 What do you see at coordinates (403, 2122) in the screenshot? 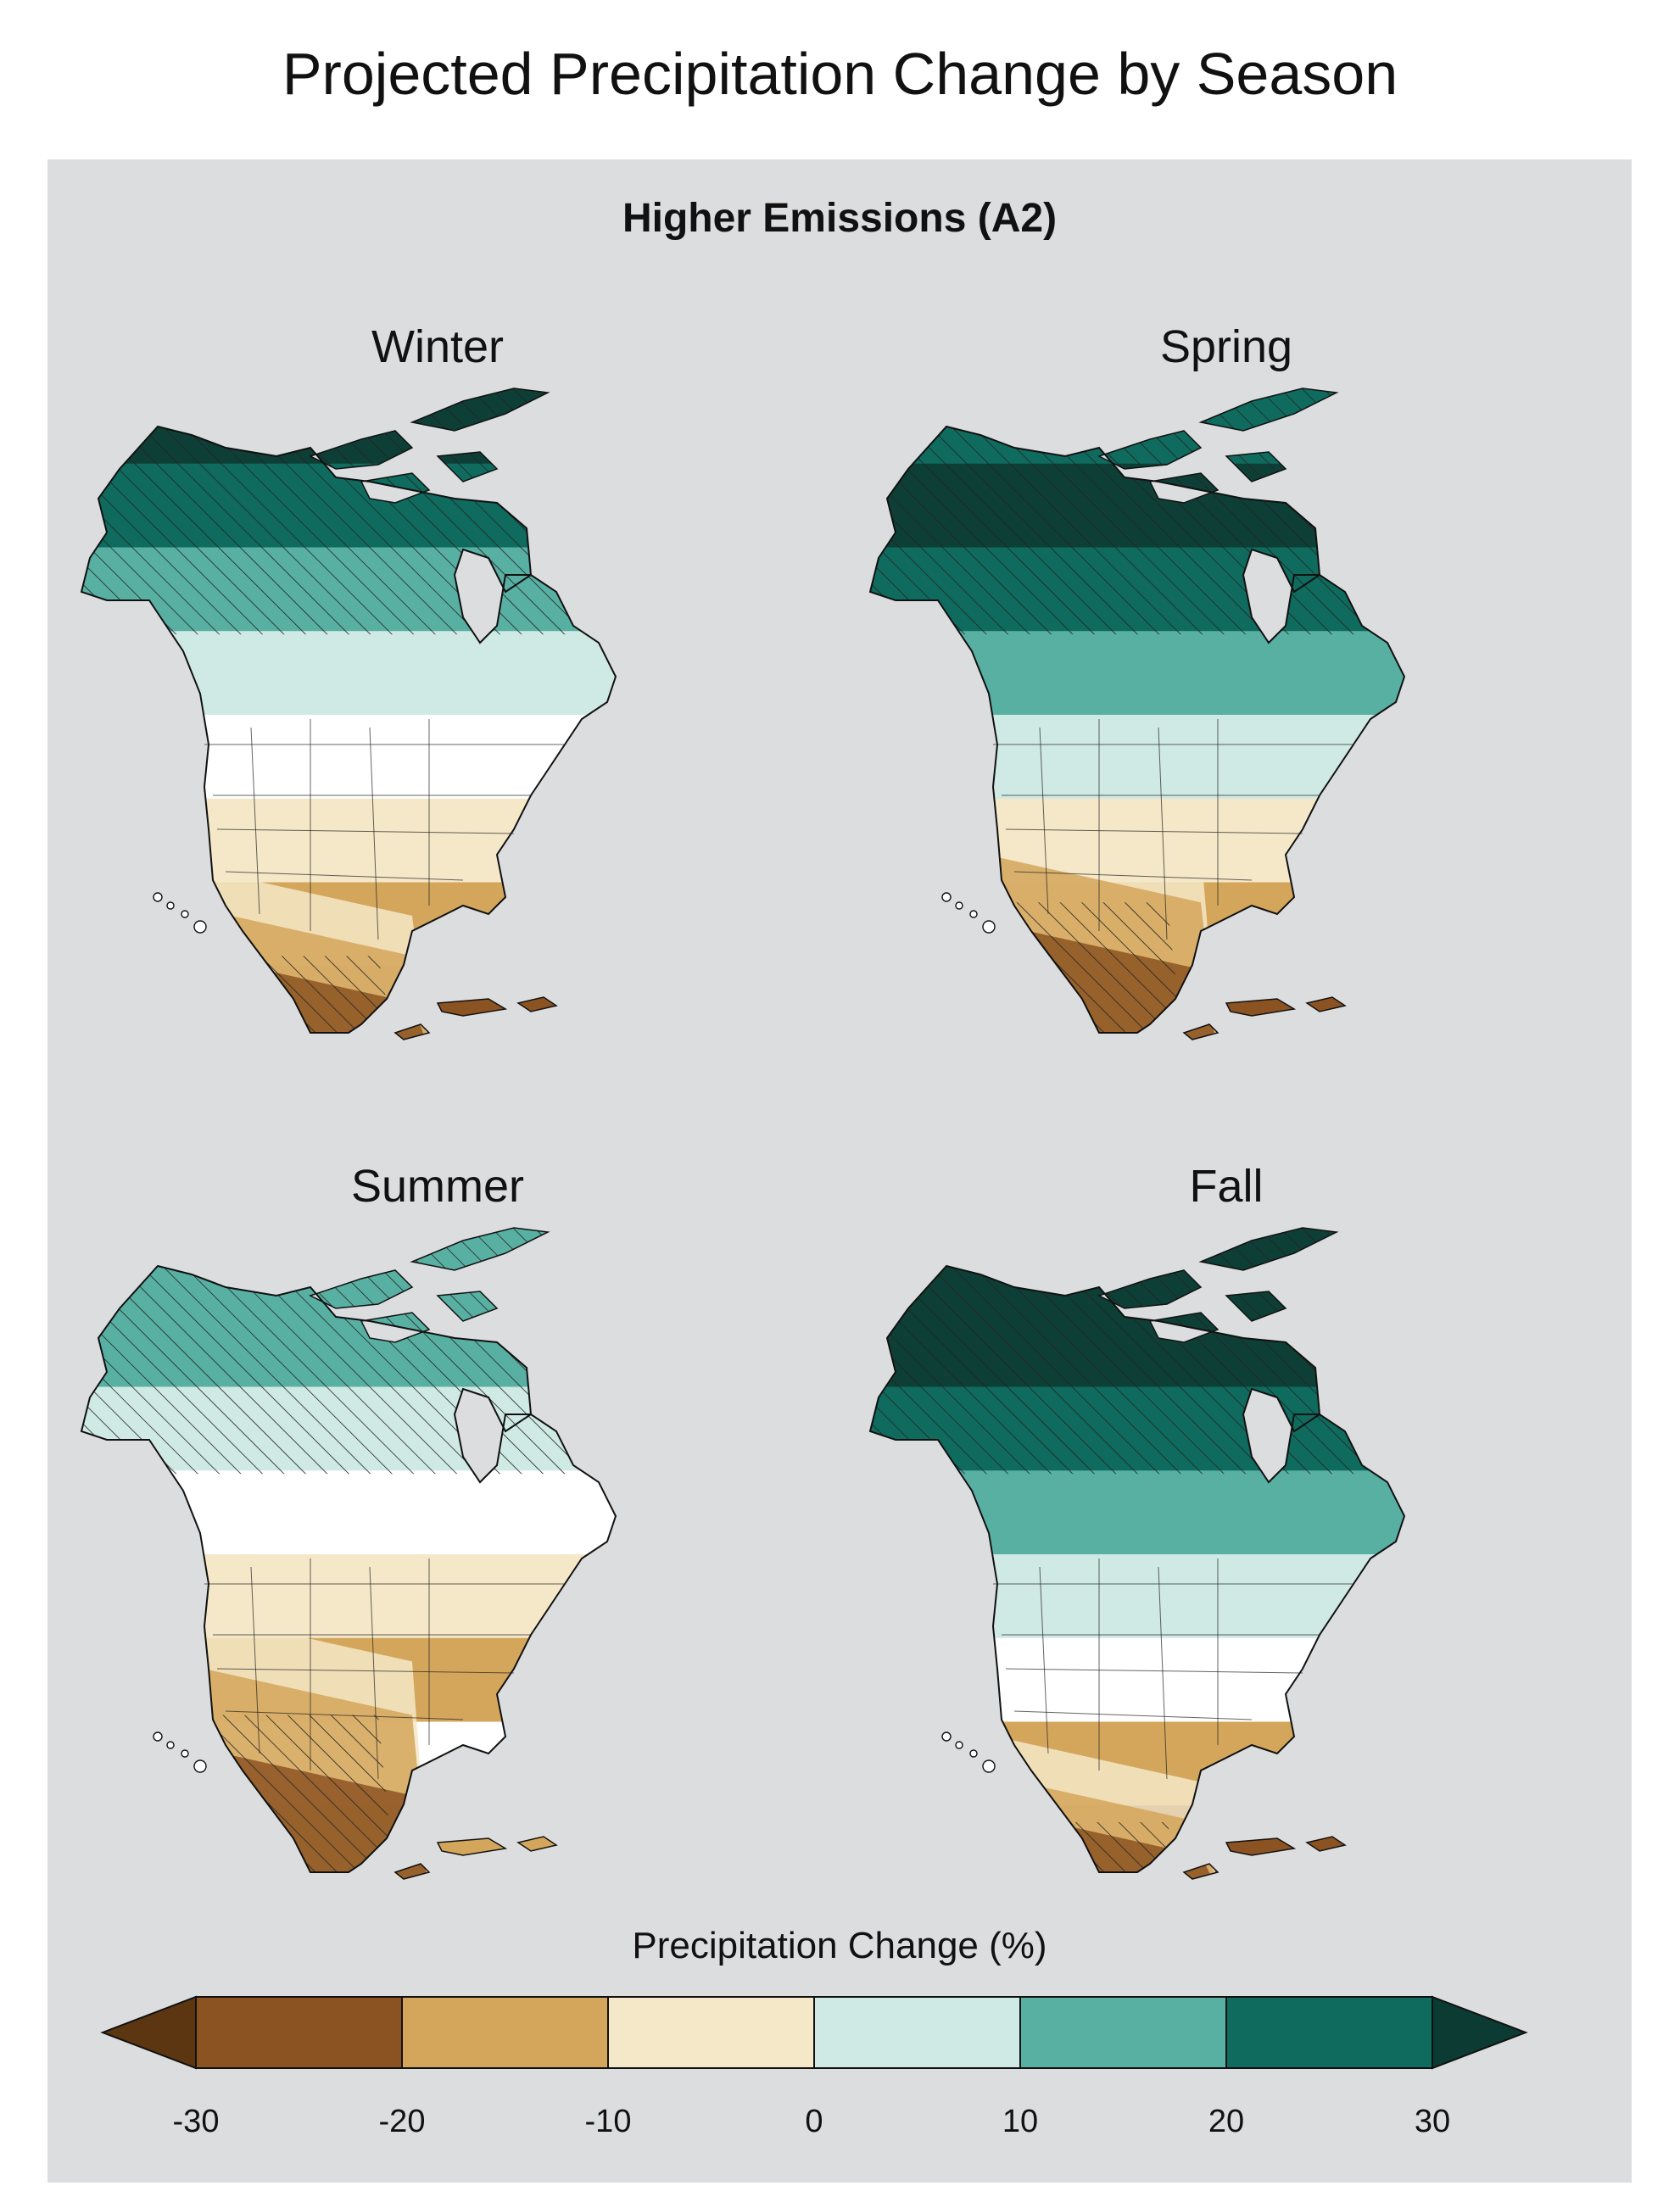
I see `legend-tick-label: -20` at bounding box center [403, 2122].